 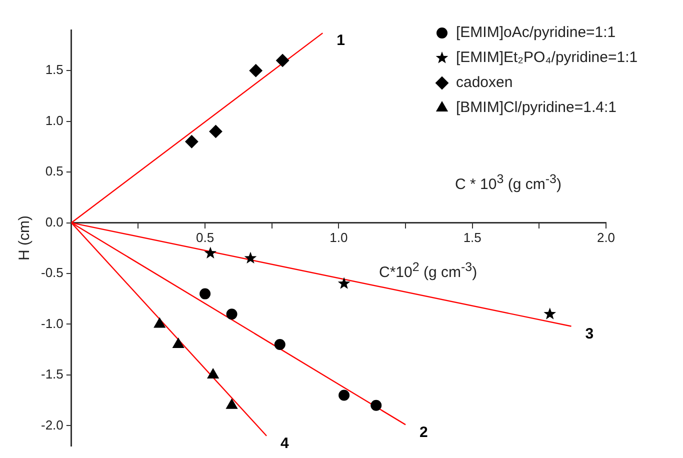 I want to click on annotation: 4, so click(x=285, y=443).